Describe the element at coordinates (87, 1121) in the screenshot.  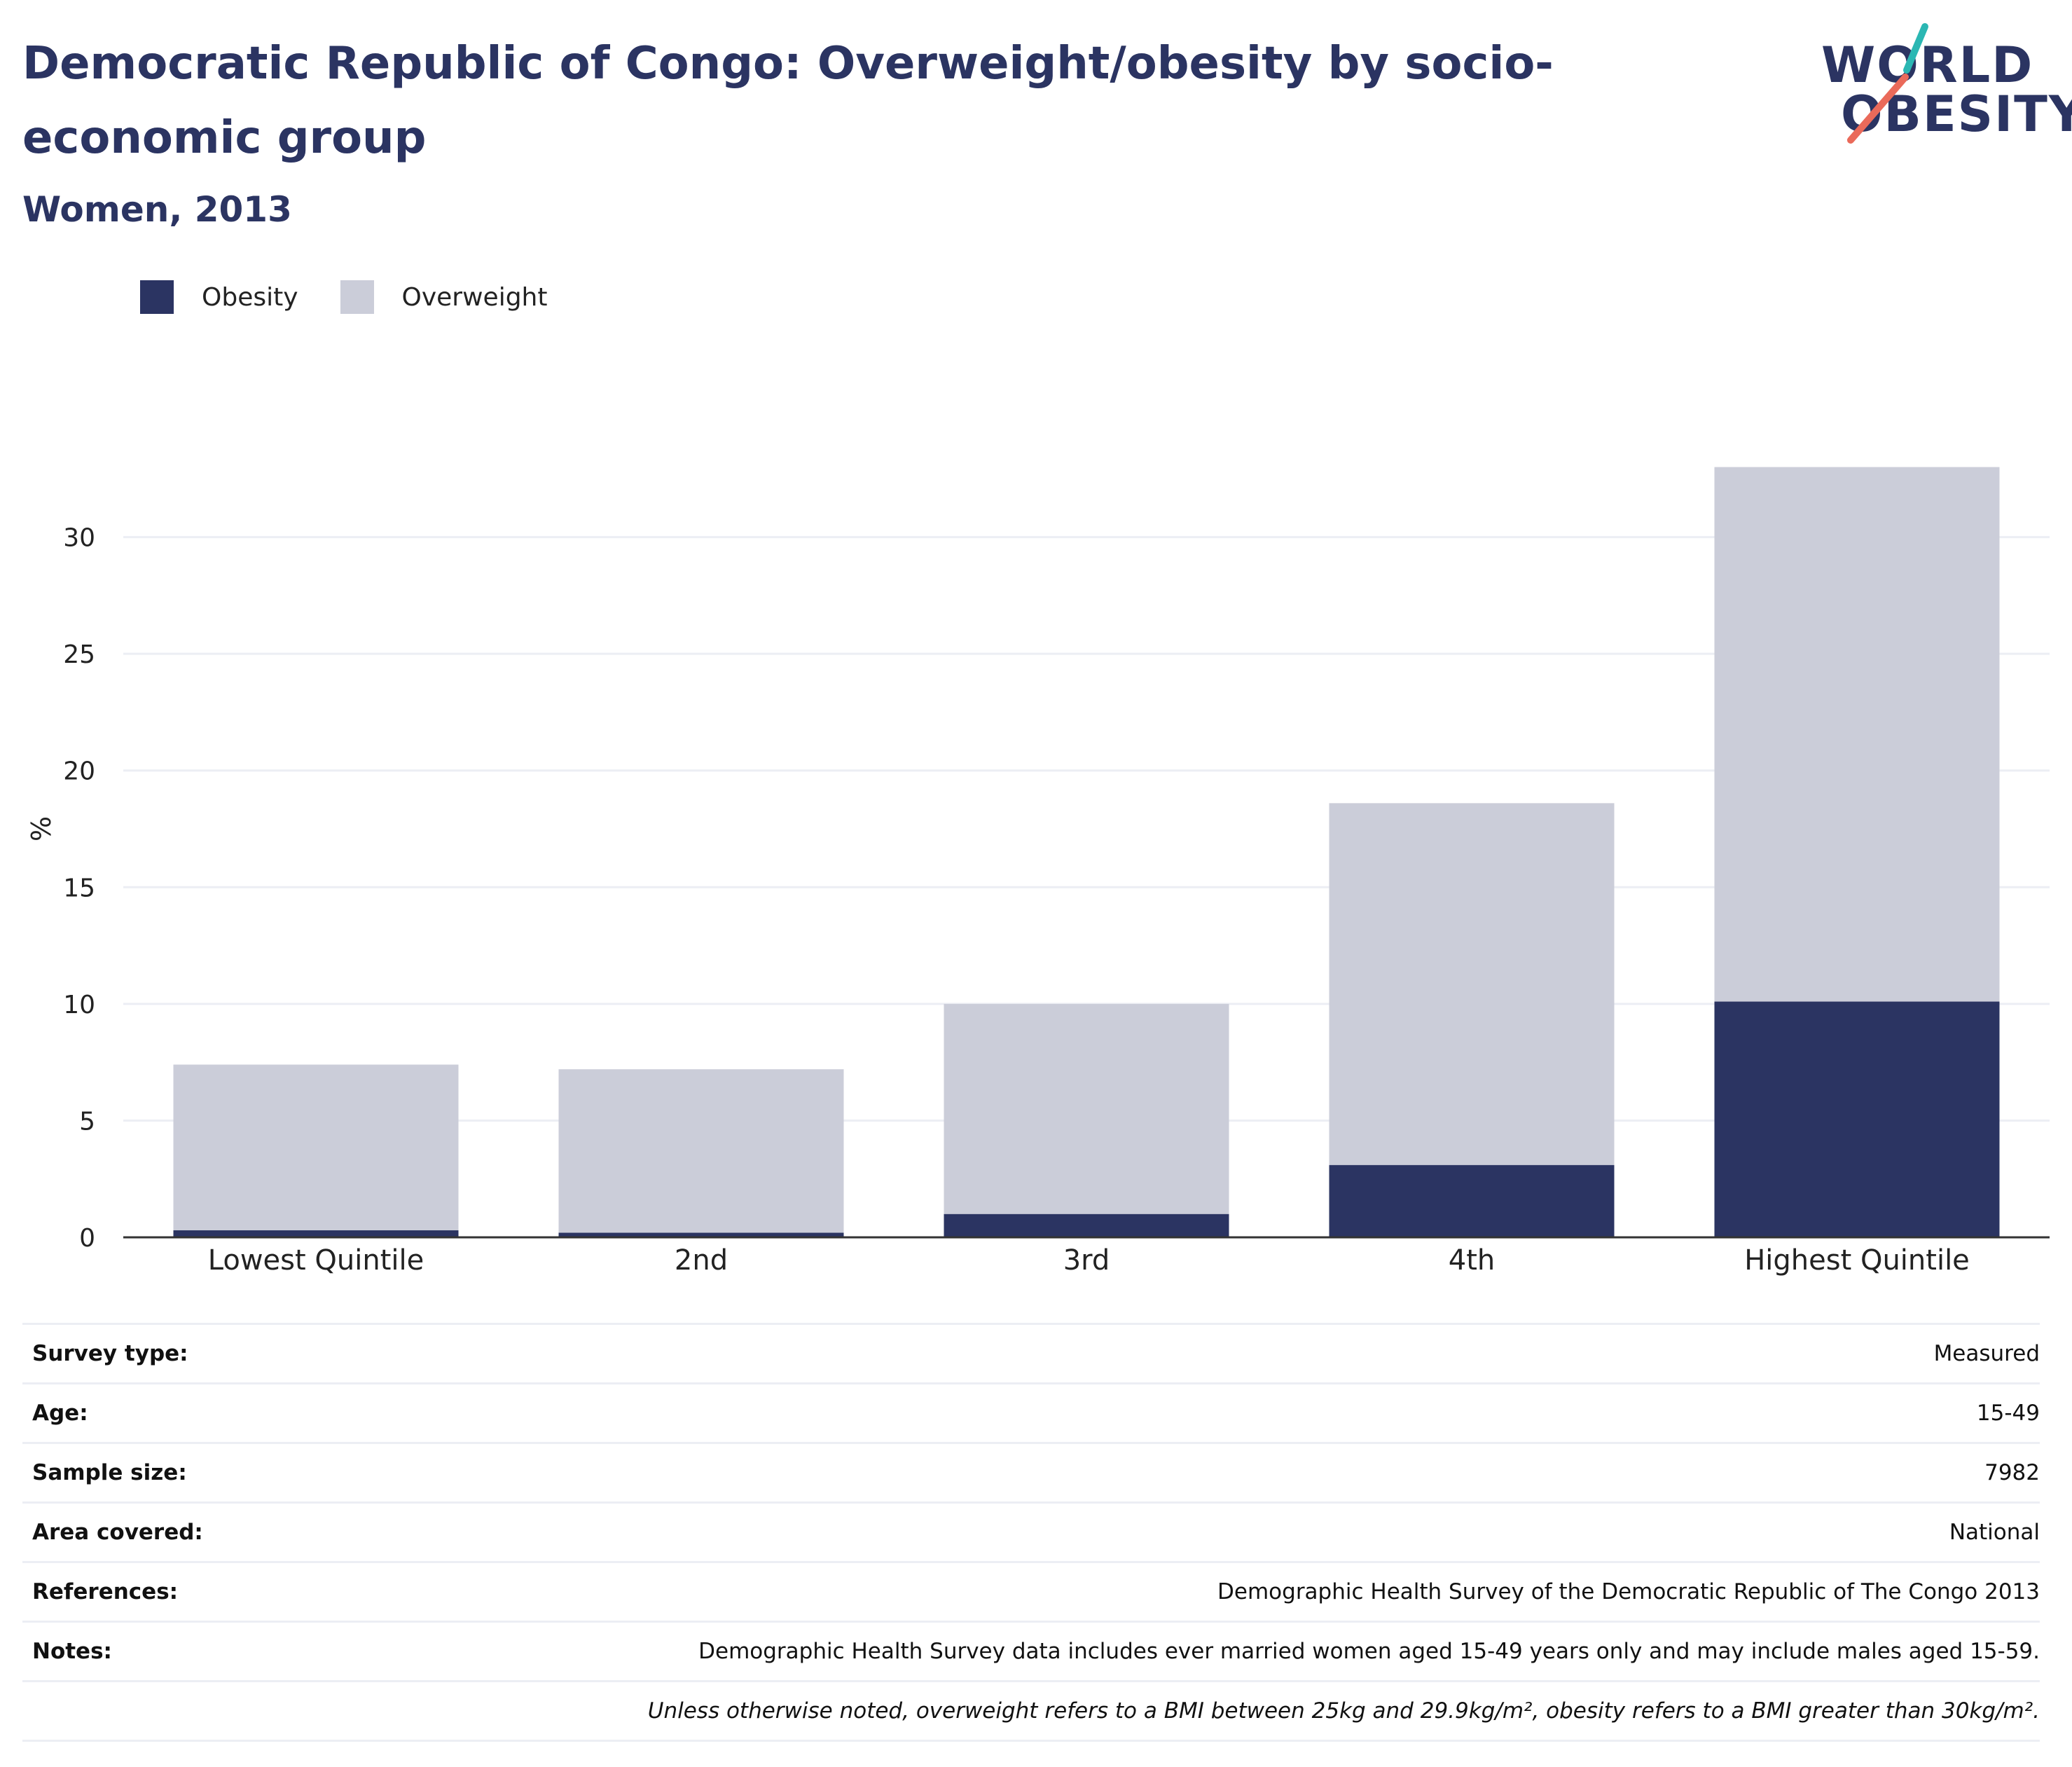
I see `y-tick-label: 5` at that location.